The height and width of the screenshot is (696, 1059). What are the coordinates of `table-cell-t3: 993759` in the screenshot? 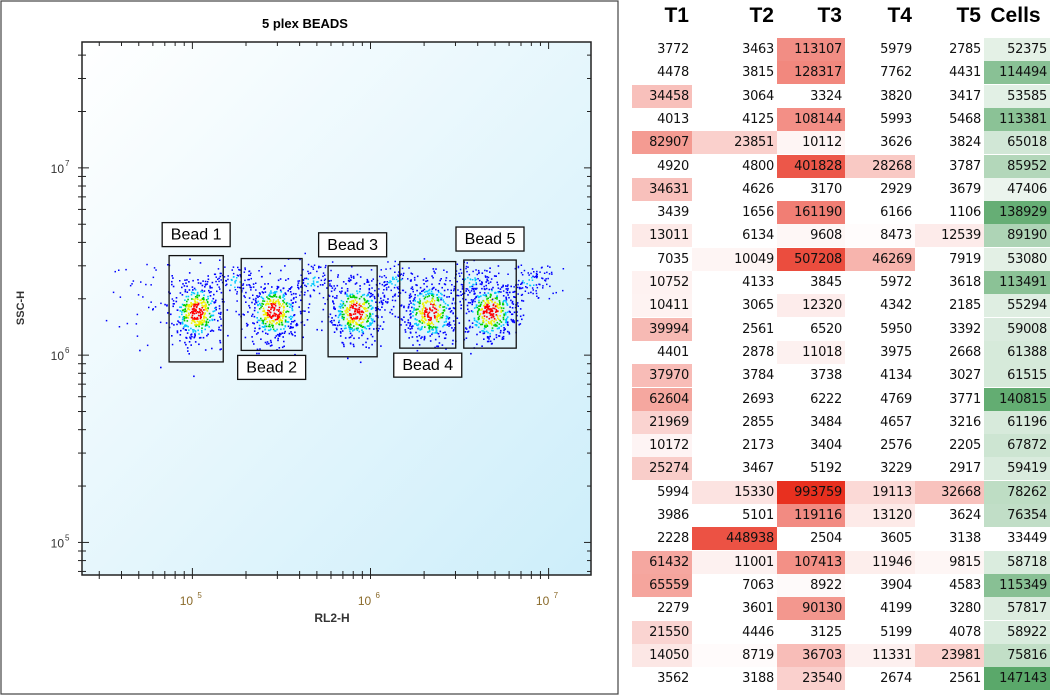 It's located at (811, 492).